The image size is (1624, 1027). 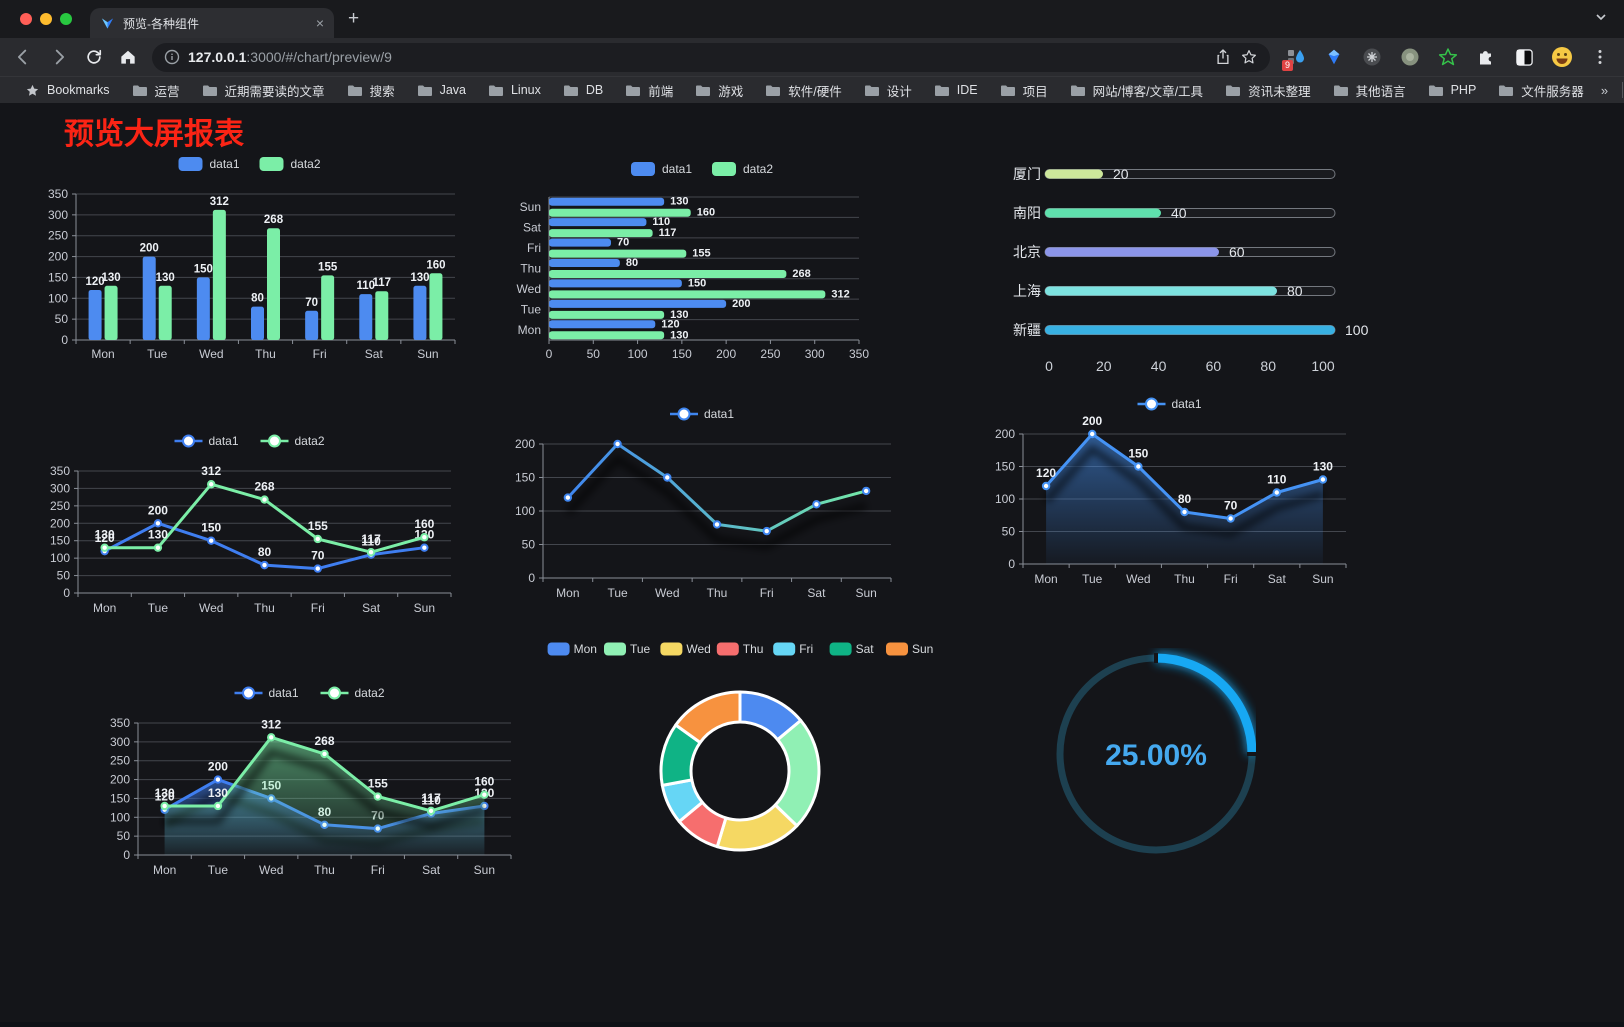 I want to click on browser-tab: 预览-各种组件 ×, so click(x=212, y=23).